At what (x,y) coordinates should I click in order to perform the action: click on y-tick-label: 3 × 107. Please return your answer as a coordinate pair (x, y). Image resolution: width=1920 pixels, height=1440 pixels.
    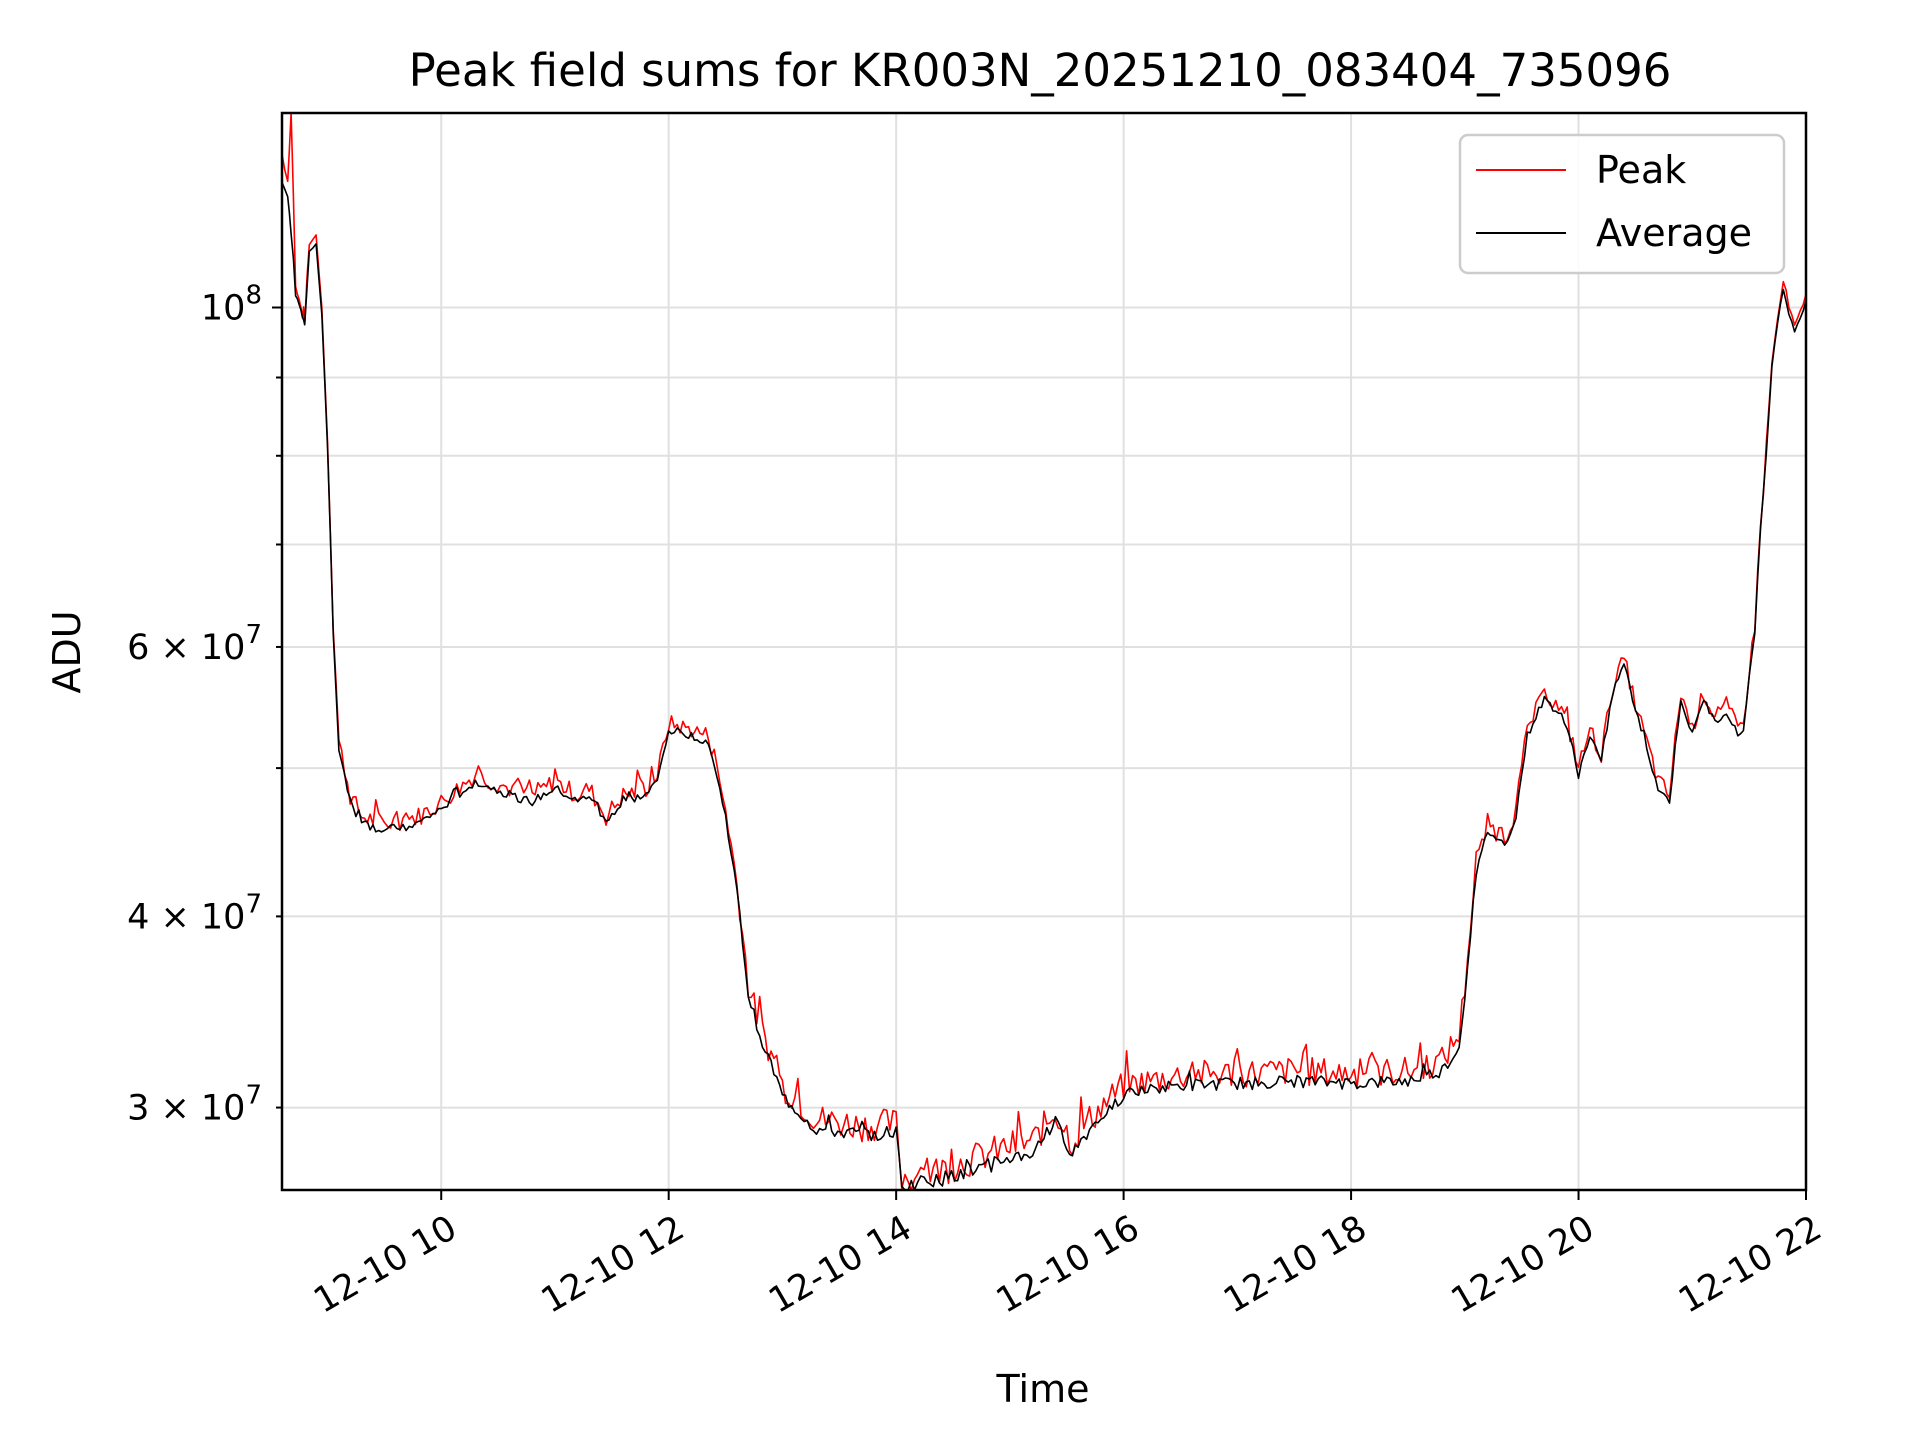
    Looking at the image, I should click on (194, 1105).